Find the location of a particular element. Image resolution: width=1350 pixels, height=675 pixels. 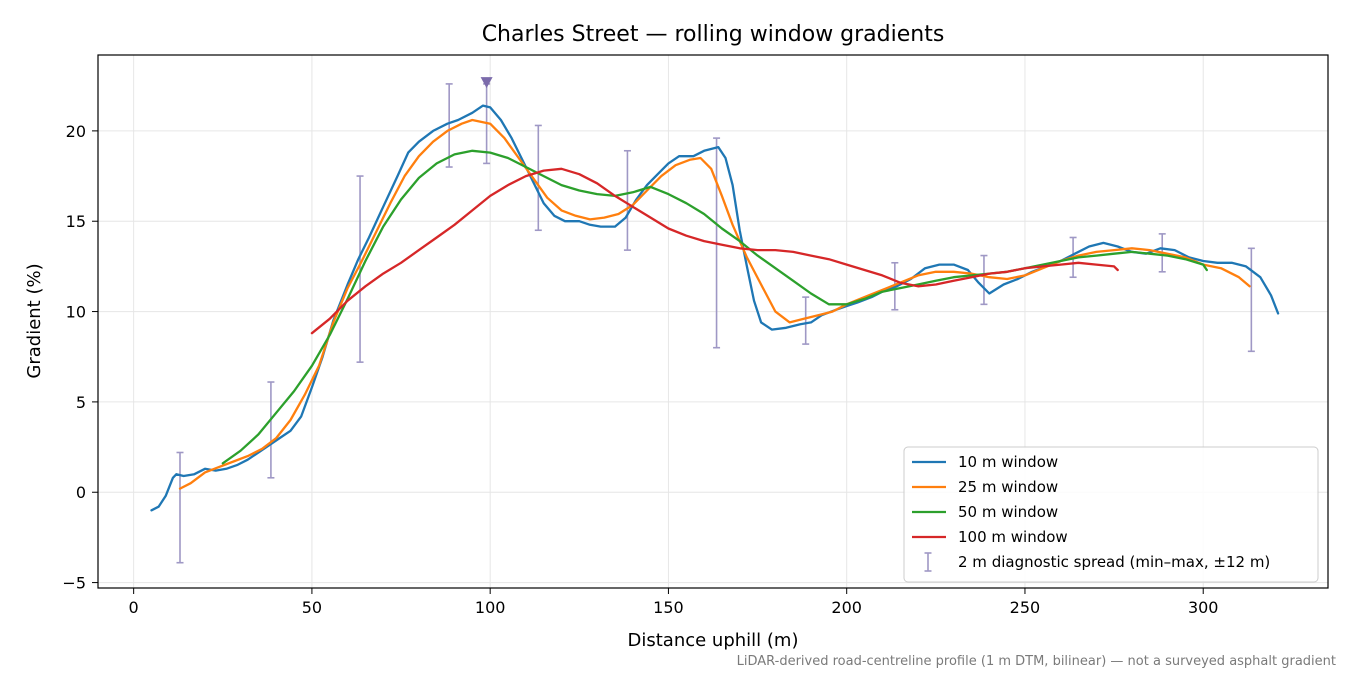

x-tick-label: 200 is located at coordinates (846, 607).